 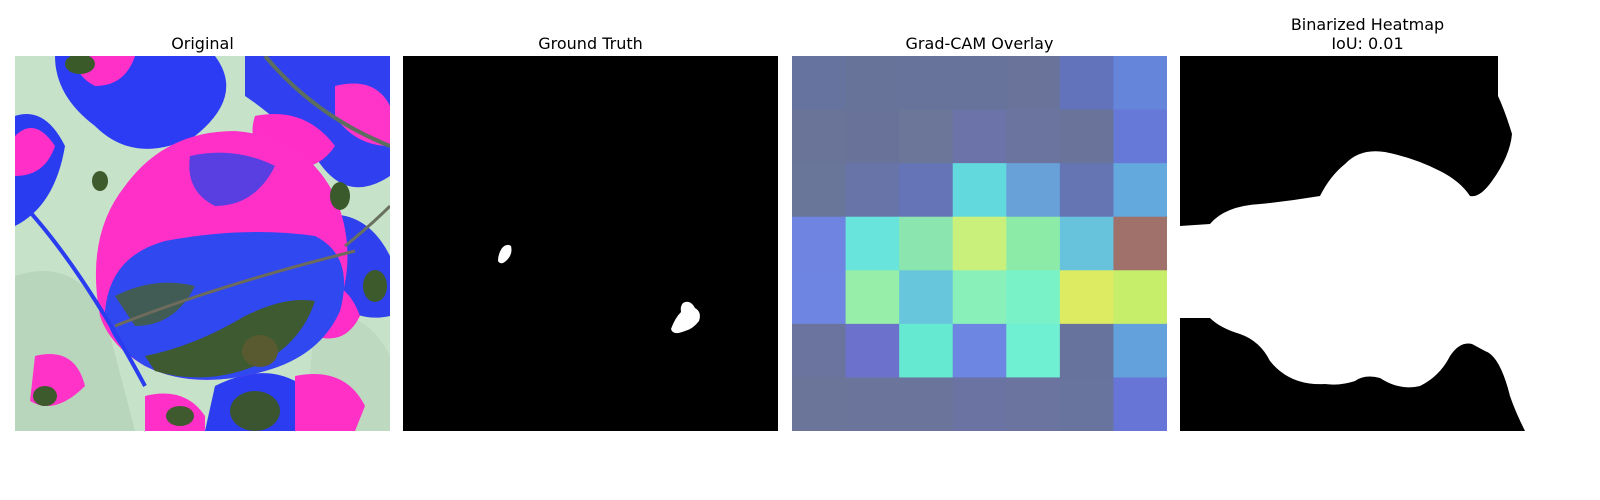 I want to click on panel-title: Binarized Heatmap IoU: 0.01, so click(x=1367, y=35).